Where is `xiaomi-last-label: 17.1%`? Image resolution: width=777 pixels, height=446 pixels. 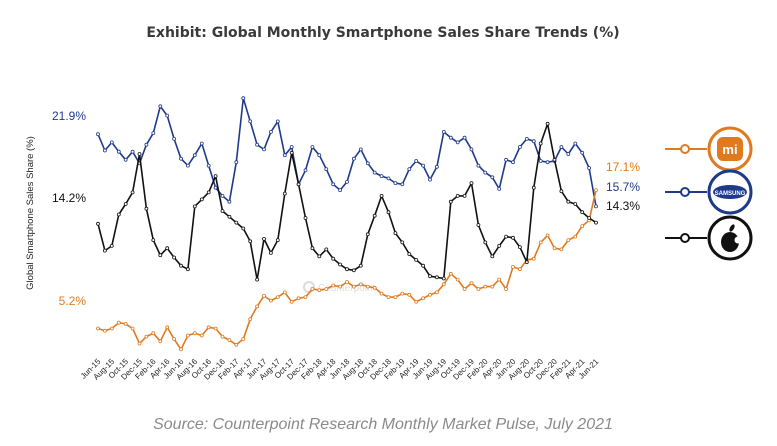 xiaomi-last-label: 17.1% is located at coordinates (623, 167).